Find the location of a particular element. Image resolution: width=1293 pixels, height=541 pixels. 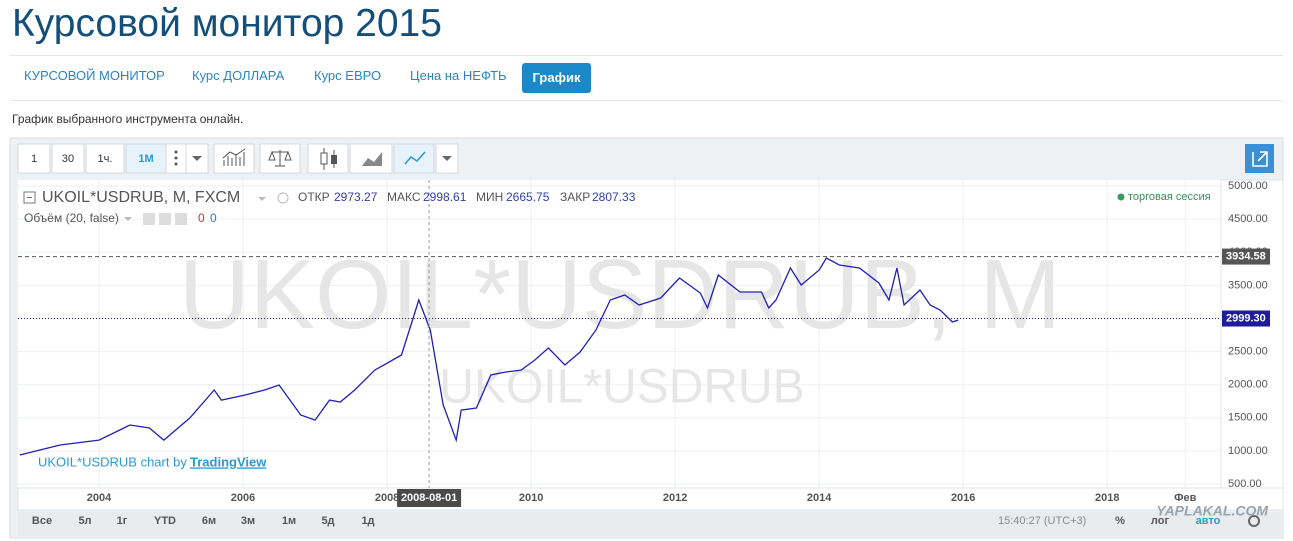

range-button: 1д is located at coordinates (367, 521).